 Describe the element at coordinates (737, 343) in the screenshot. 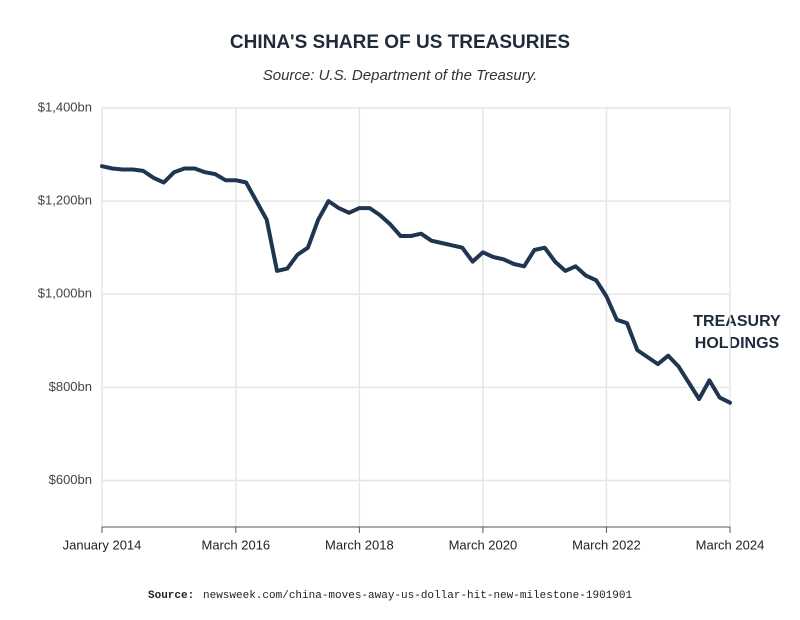

I see `annotation: HOLDINGS` at that location.